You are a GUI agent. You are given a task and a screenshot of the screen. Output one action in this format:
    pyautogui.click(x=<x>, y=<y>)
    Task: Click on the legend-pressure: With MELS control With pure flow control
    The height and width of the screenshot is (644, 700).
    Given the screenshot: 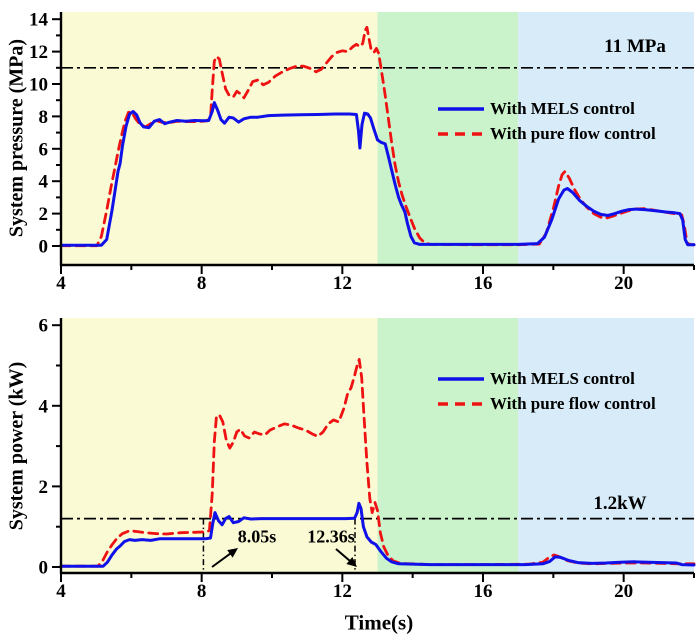 What is the action you would take?
    pyautogui.click(x=546, y=121)
    